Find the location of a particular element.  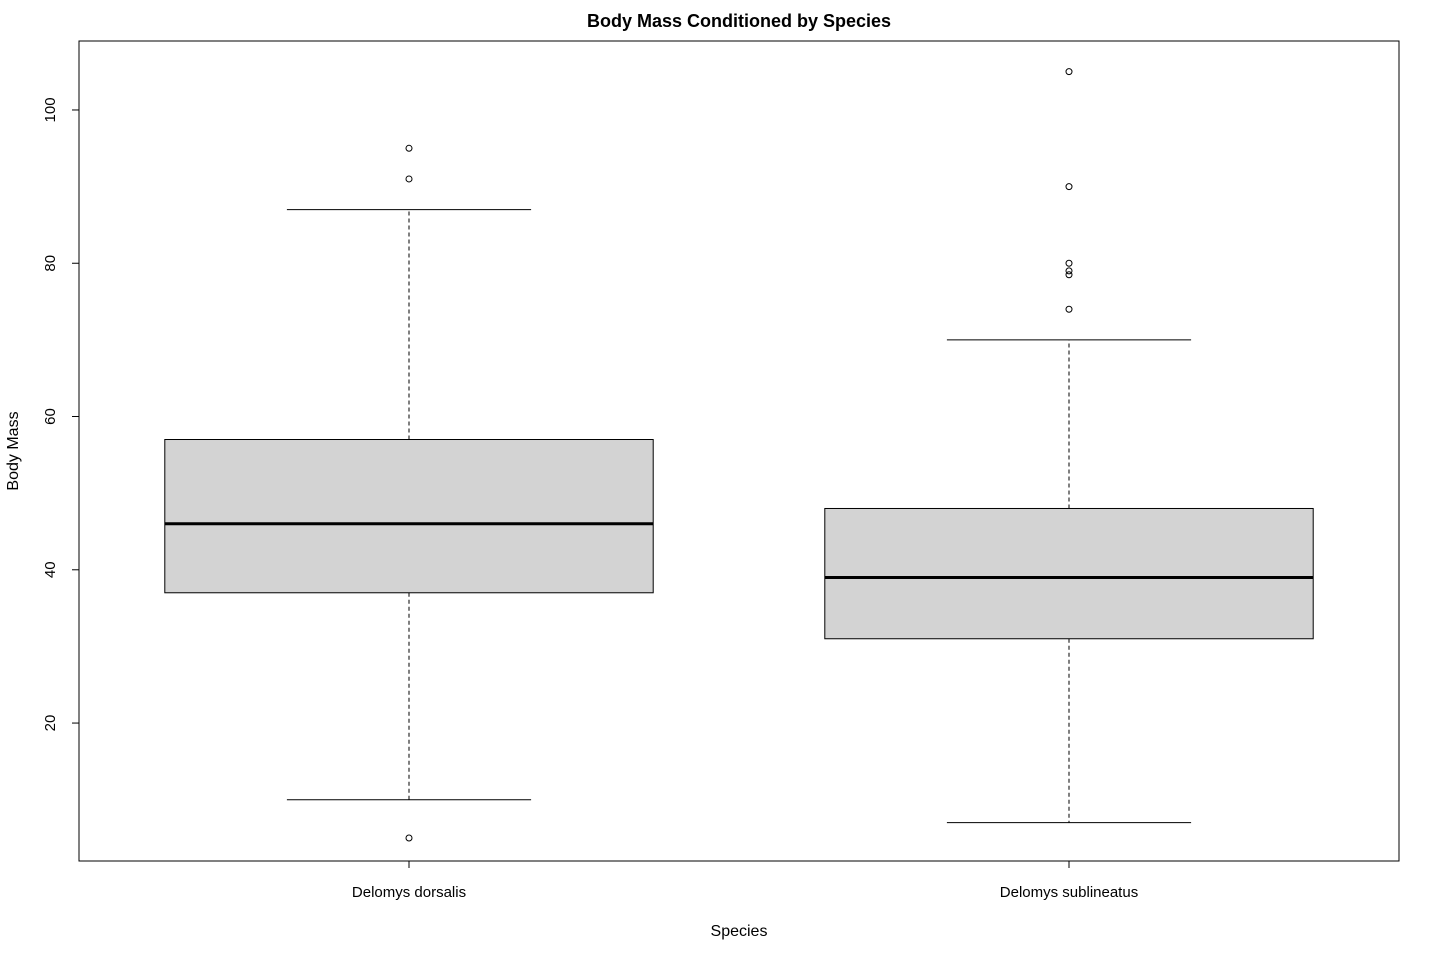

y-axis: 20 40 60 80 100 is located at coordinates (61, 414).